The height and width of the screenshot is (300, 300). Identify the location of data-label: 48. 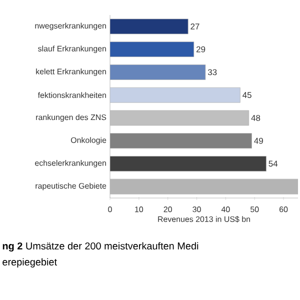
(255, 117).